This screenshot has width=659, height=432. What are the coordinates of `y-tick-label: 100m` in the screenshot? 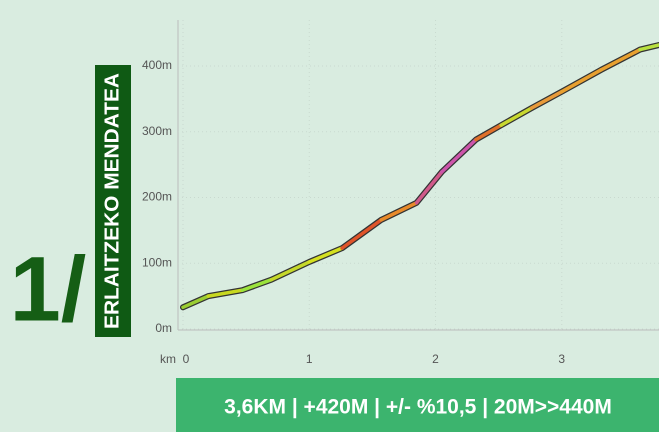 It's located at (157, 262).